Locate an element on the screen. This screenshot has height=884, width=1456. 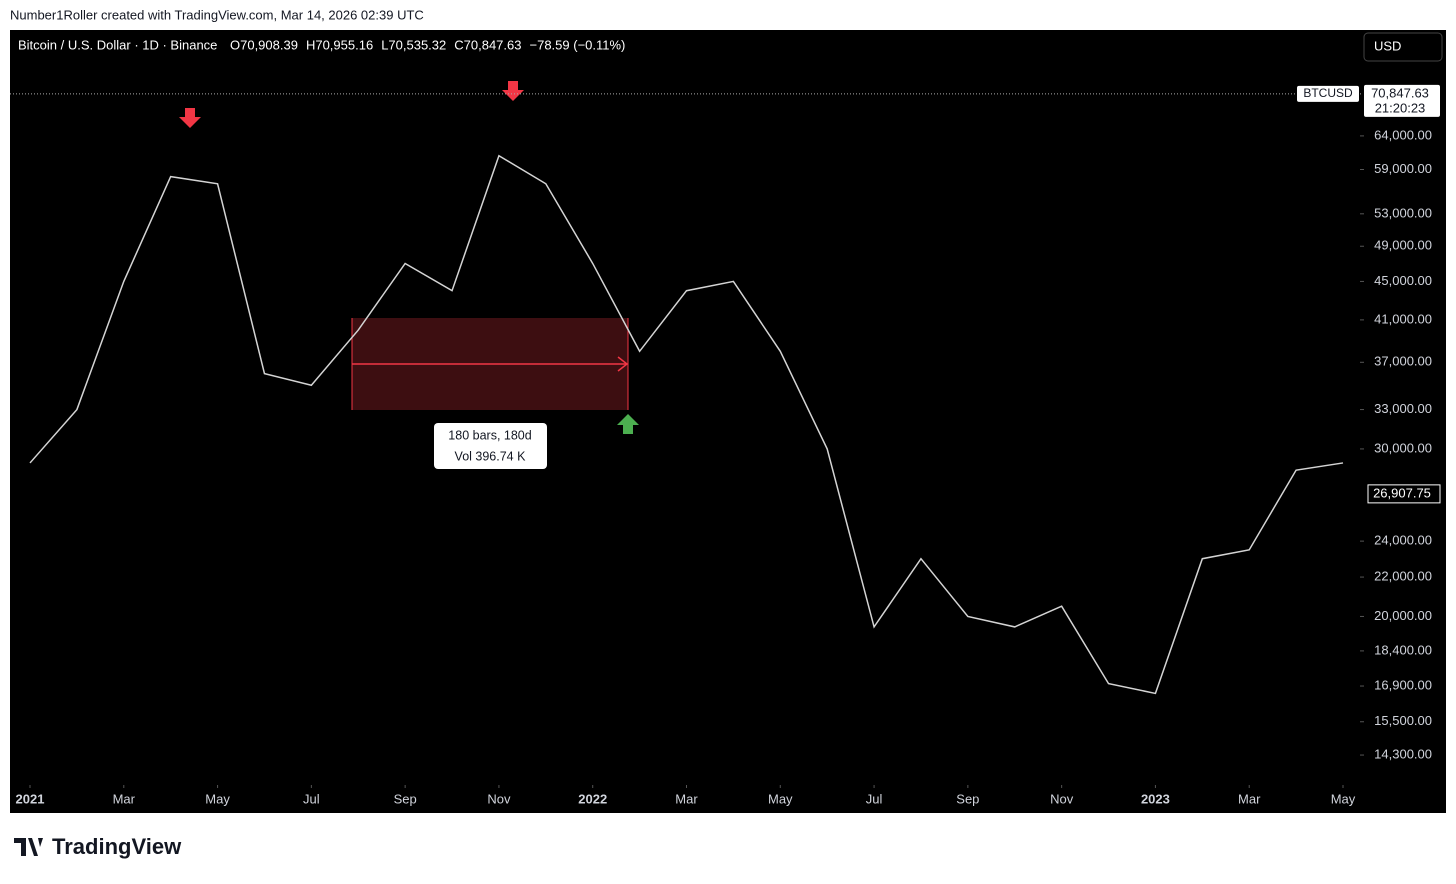
price-tag is located at coordinates (1402, 100).